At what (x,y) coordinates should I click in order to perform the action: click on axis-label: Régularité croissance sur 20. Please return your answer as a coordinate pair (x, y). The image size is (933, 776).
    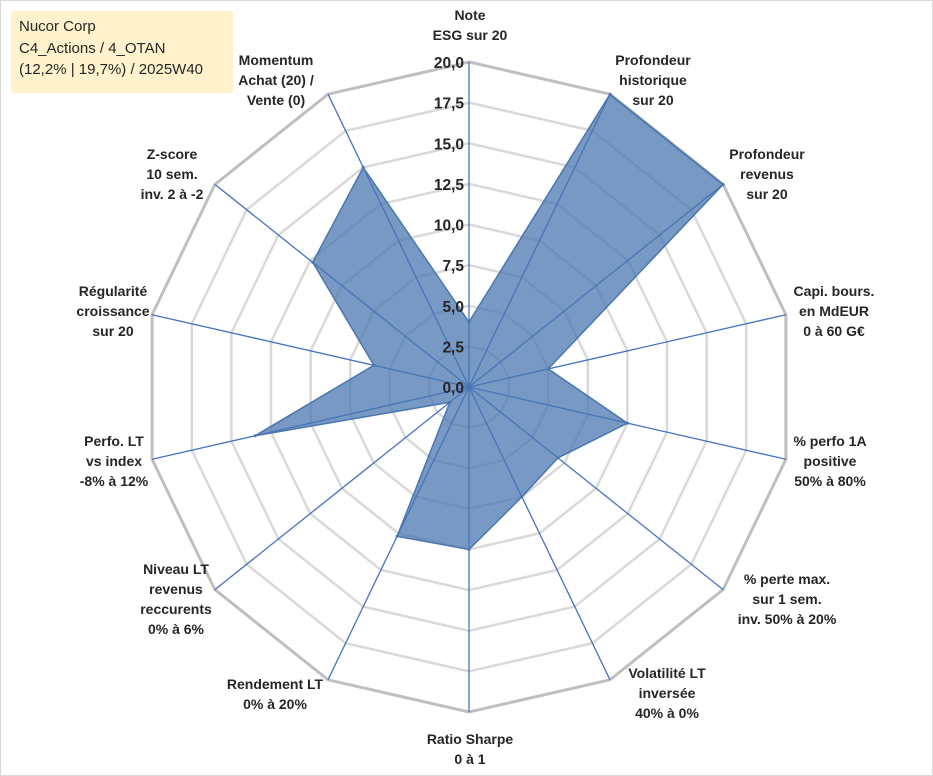
    Looking at the image, I should click on (112, 311).